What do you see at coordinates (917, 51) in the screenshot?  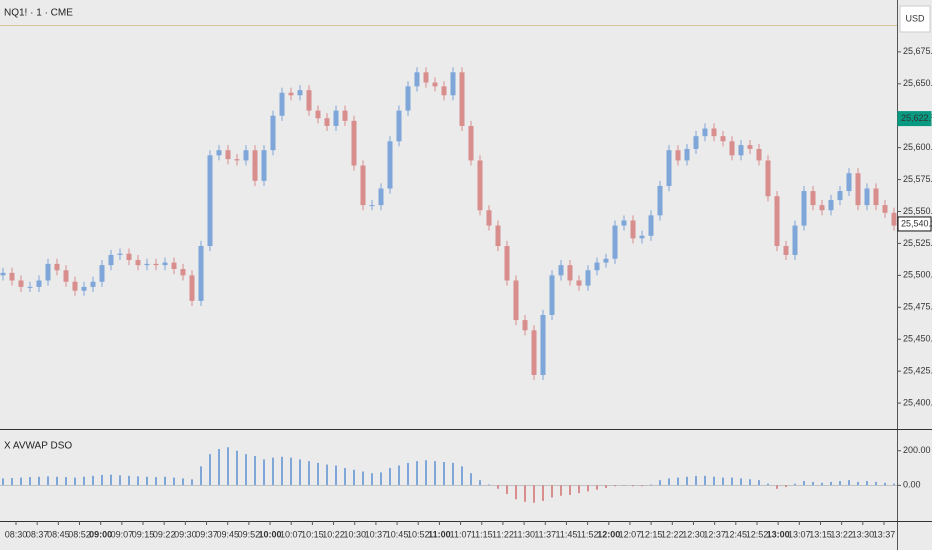 I see `y-tick-label: 25,675.00` at bounding box center [917, 51].